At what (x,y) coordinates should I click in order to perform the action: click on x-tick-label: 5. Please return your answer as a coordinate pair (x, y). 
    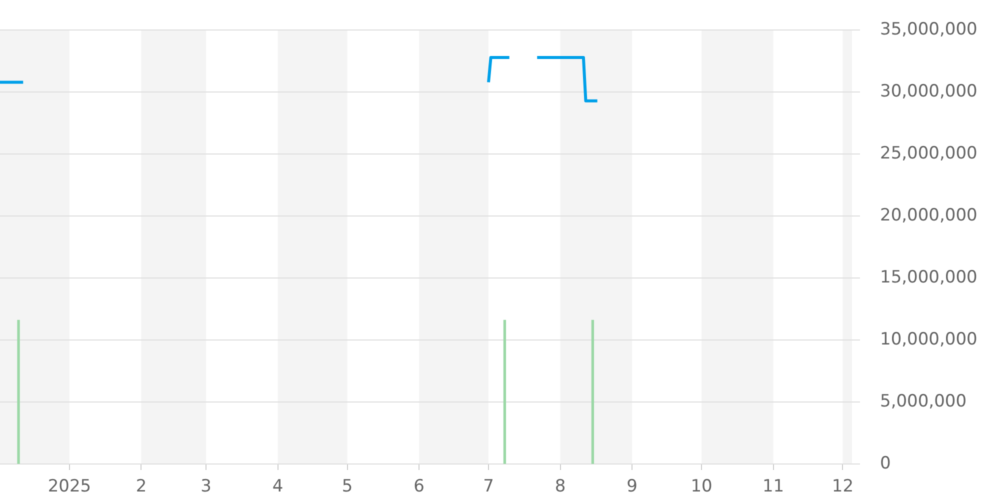
    Looking at the image, I should click on (347, 486).